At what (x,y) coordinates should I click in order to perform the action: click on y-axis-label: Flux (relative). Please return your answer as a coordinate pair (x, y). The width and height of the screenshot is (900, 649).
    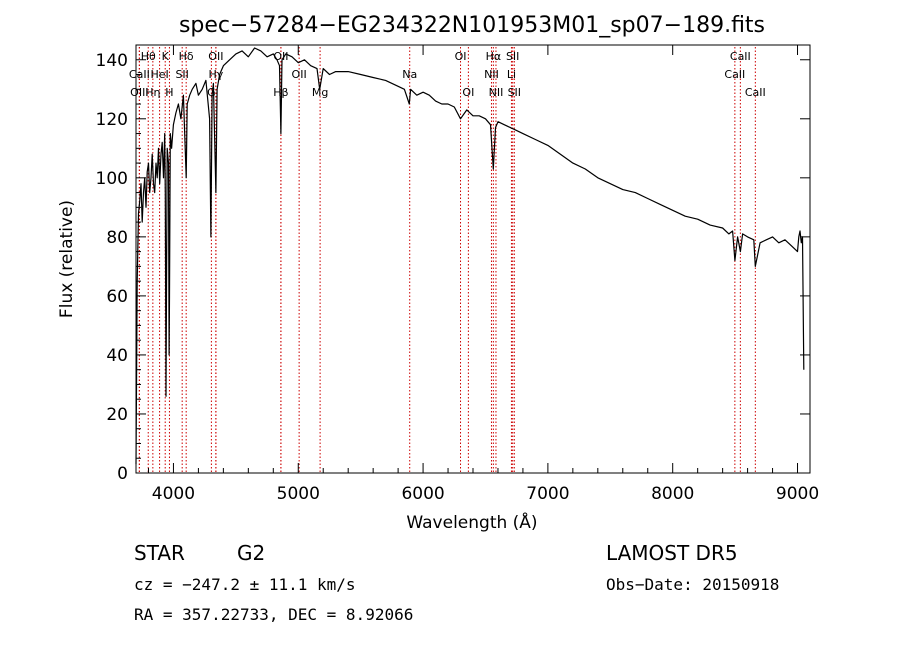
    Looking at the image, I should click on (67, 259).